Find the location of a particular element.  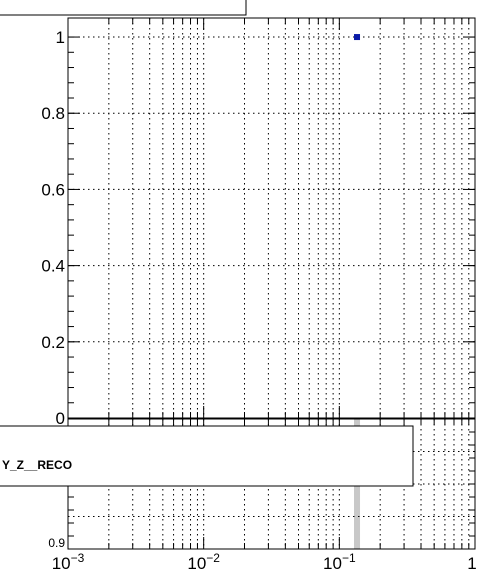

x-tick-label: 10⁻² is located at coordinates (203, 560).